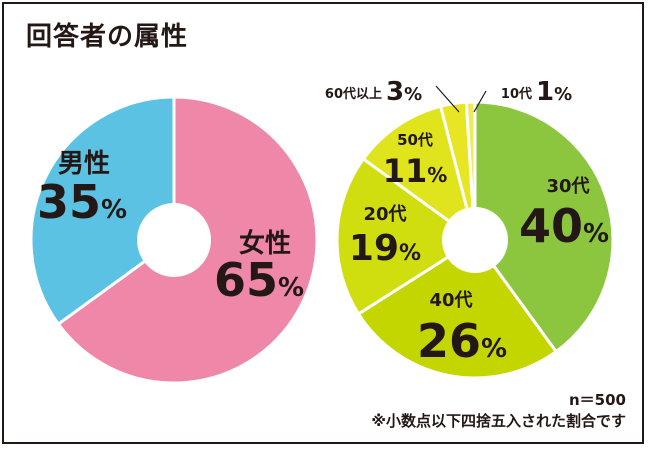  What do you see at coordinates (84, 164) in the screenshot?
I see `gender-label-male: 男性` at bounding box center [84, 164].